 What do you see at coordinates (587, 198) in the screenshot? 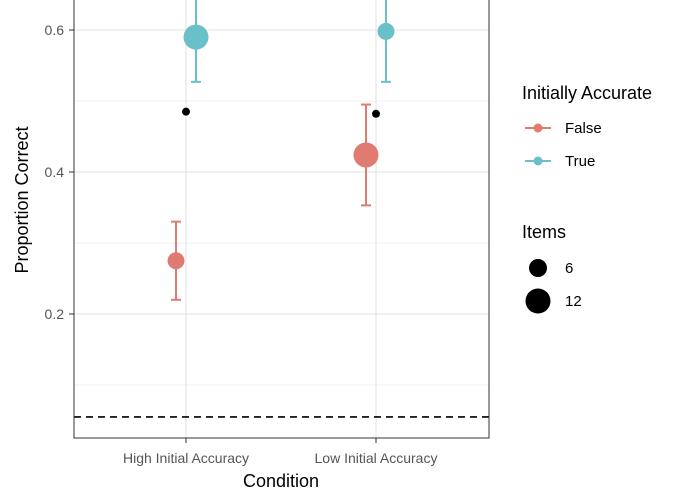
I see `legend: Initially Accurate False True Items 6 12` at bounding box center [587, 198].